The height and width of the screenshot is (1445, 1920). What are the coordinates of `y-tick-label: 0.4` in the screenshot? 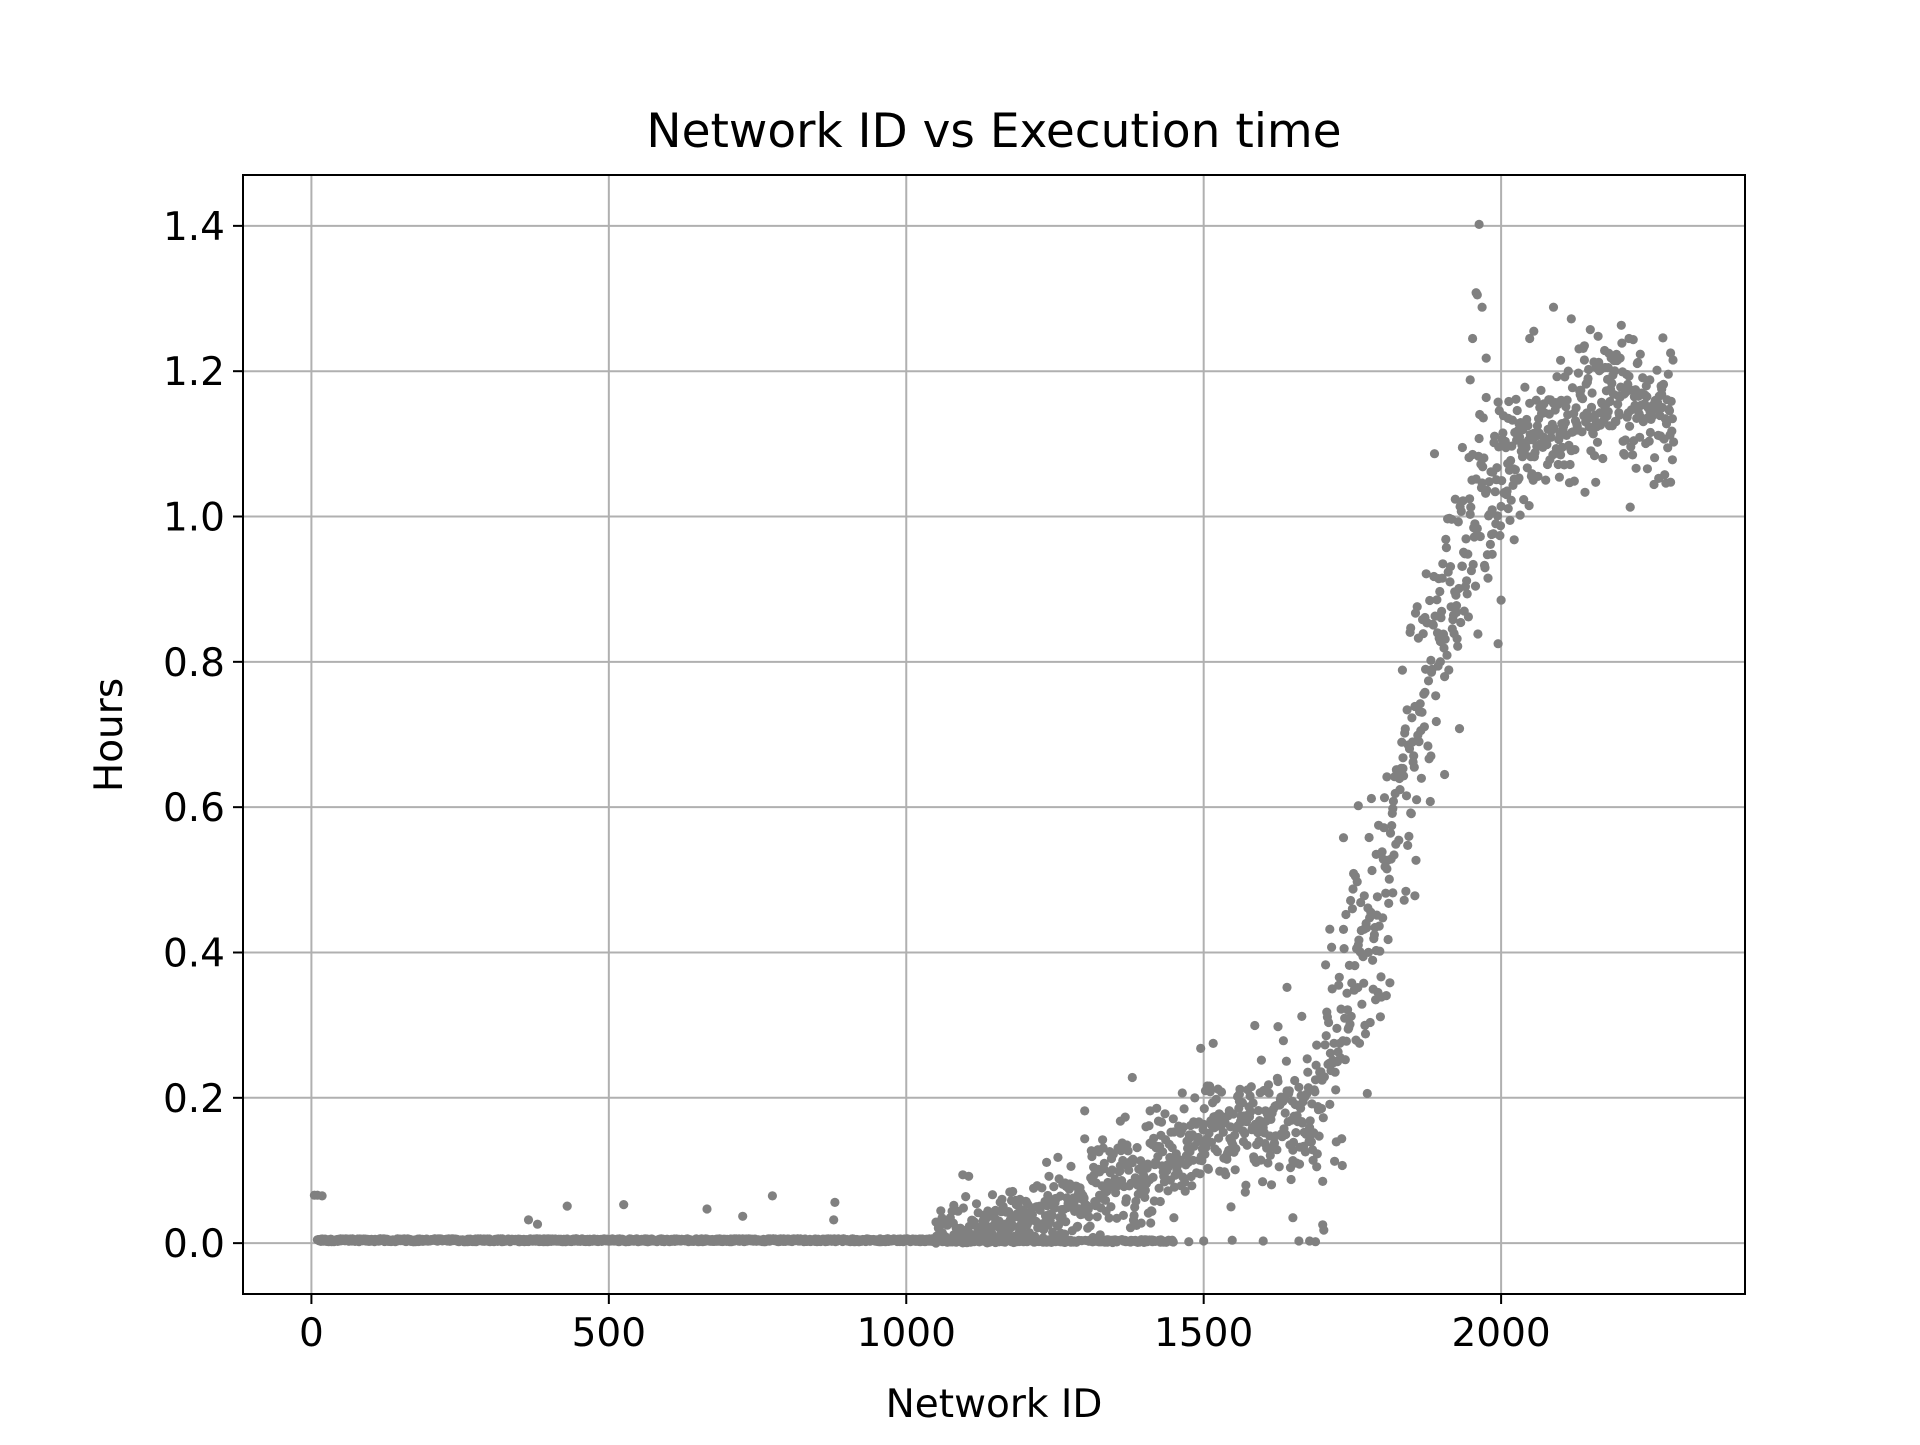 It's located at (194, 953).